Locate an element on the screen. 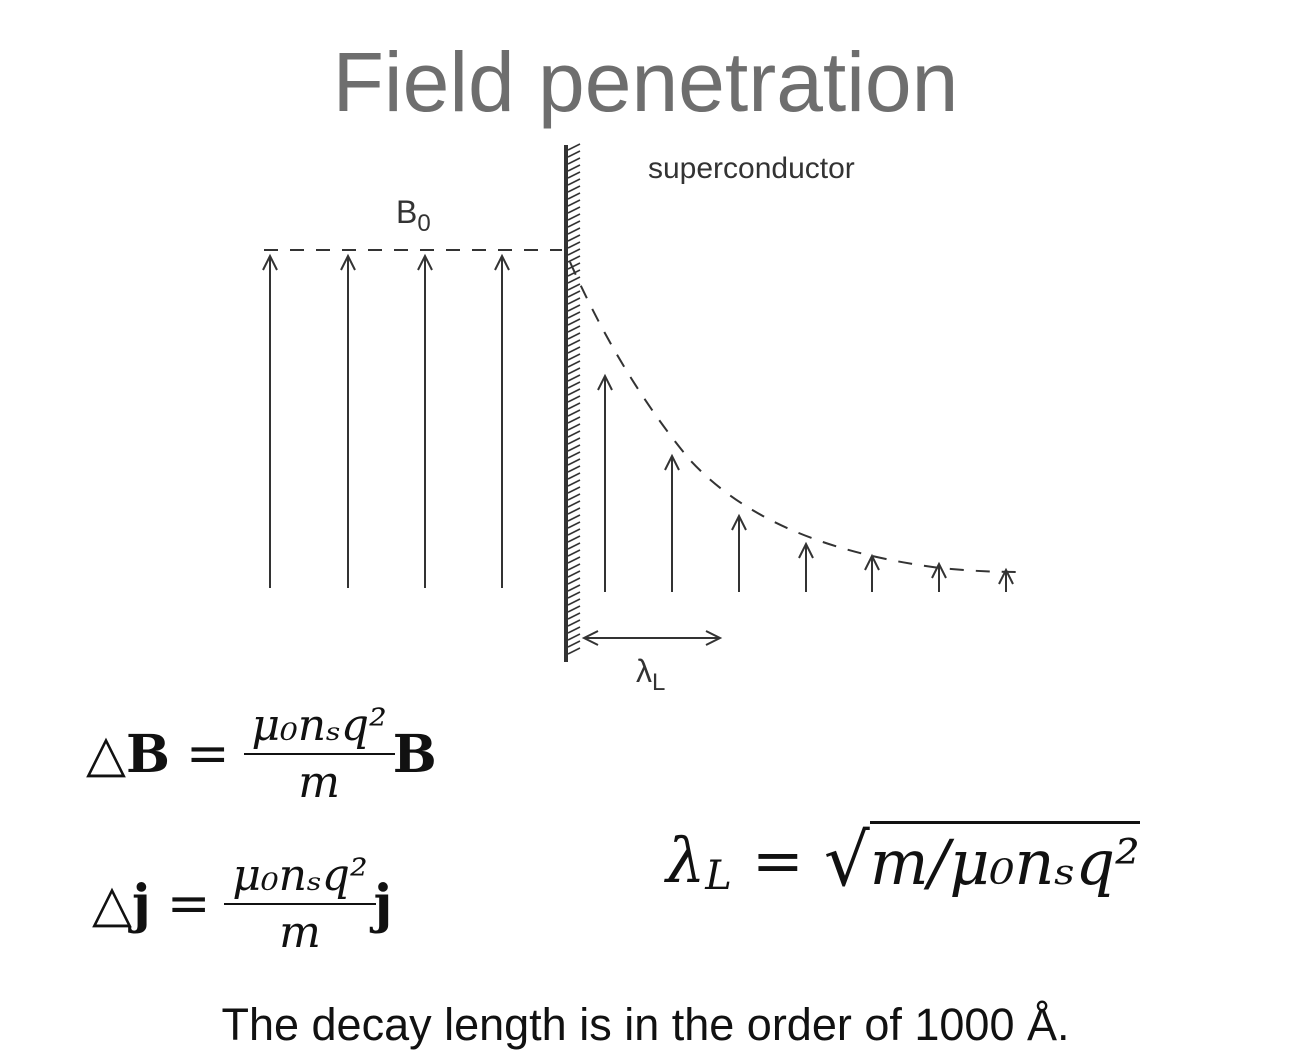  external-field-arrows is located at coordinates (386, 420).